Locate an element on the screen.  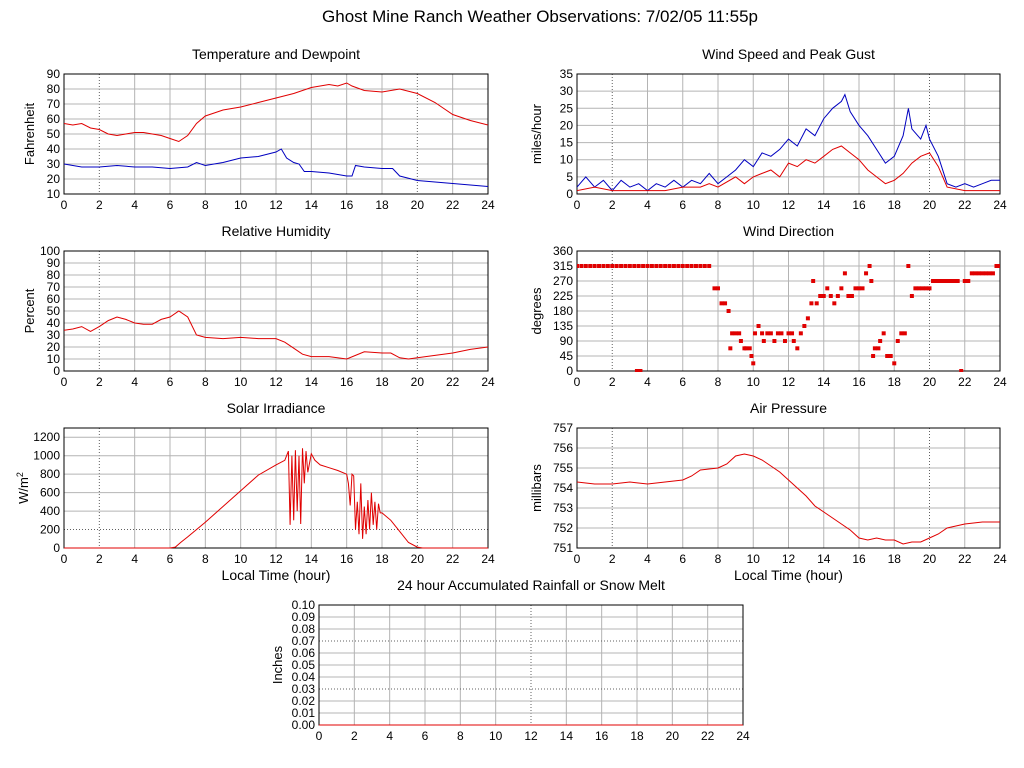
y-tick-label: 10 is located at coordinates (54, 359).